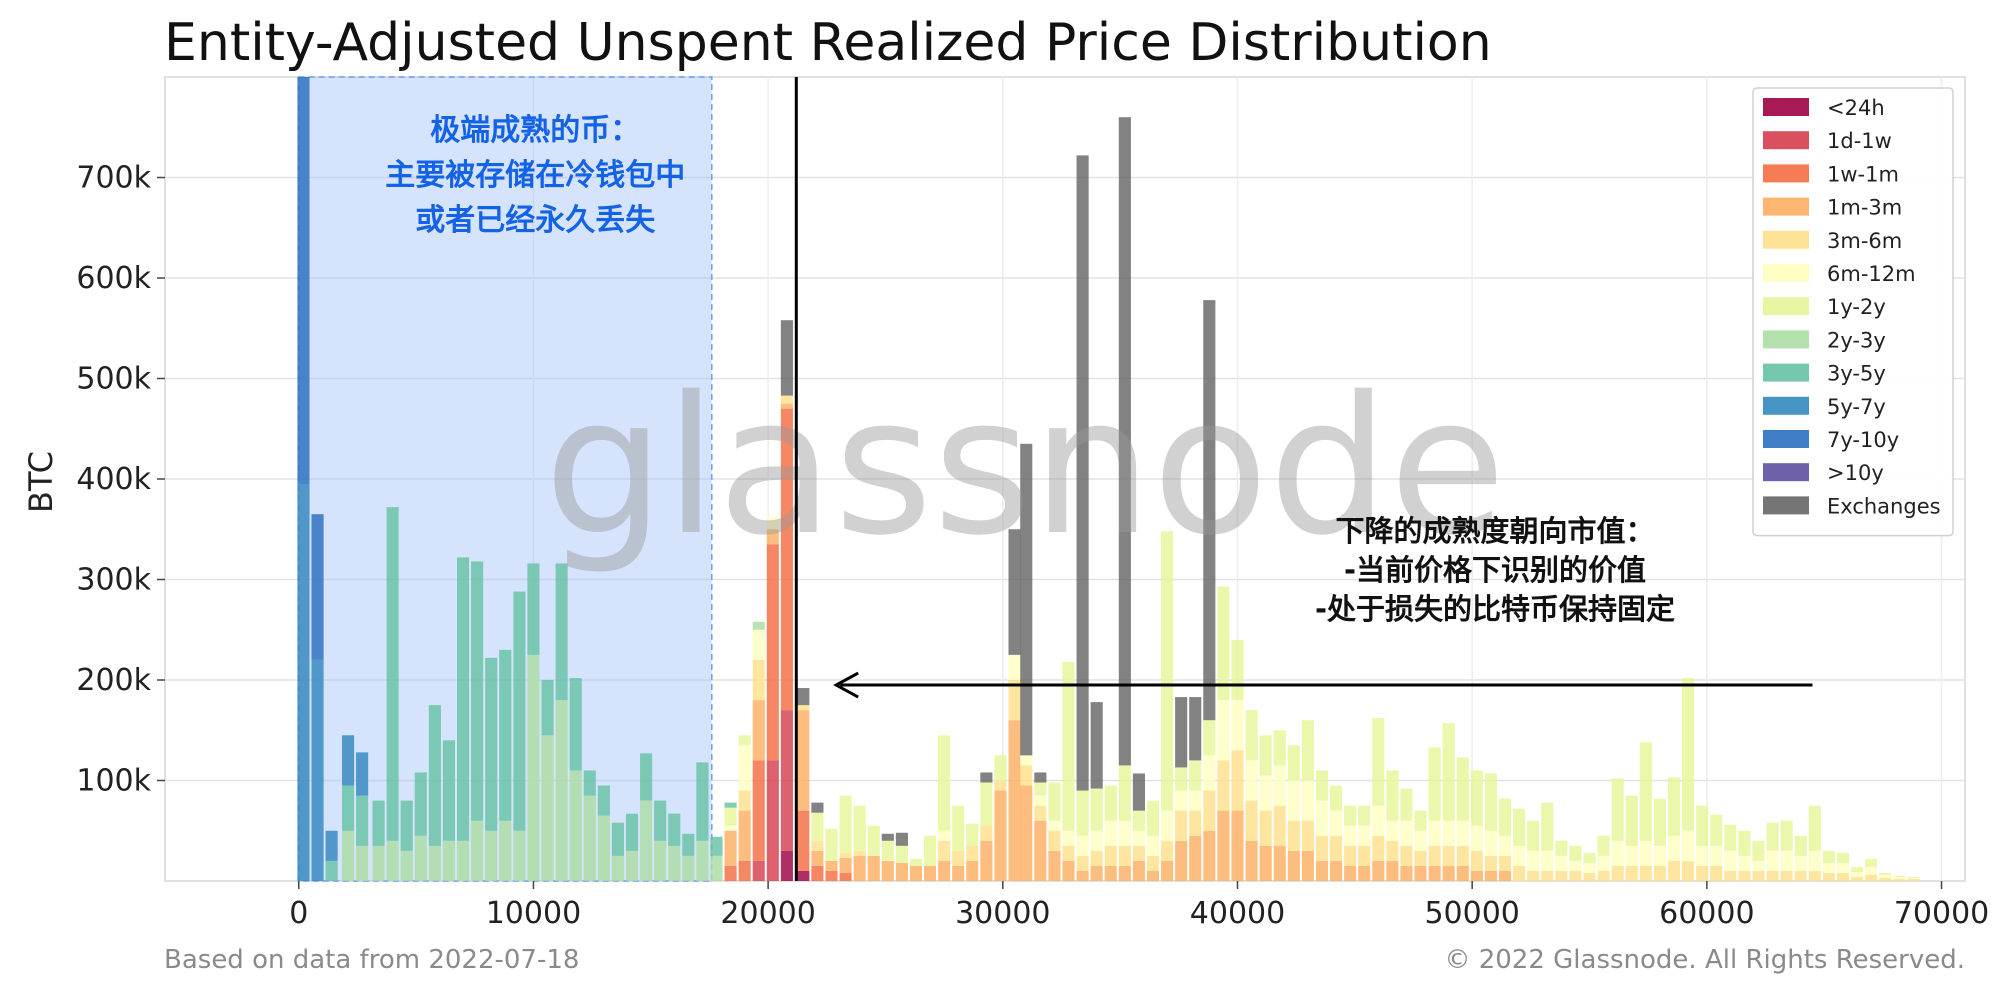  I want to click on legend-label: 1y-2y, so click(1856, 307).